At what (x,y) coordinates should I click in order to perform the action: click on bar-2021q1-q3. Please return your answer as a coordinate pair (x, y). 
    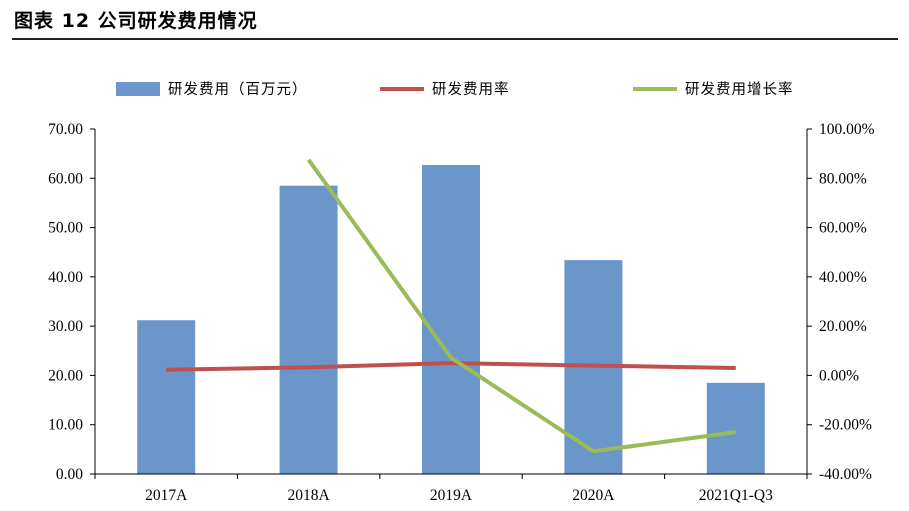
    Looking at the image, I should click on (735, 428).